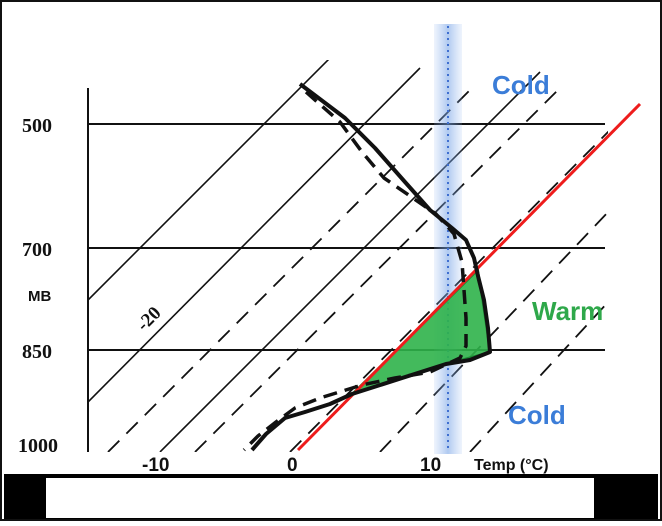 This screenshot has width=662, height=526. Describe the element at coordinates (37, 250) in the screenshot. I see `pressure-label-700: 700` at that location.